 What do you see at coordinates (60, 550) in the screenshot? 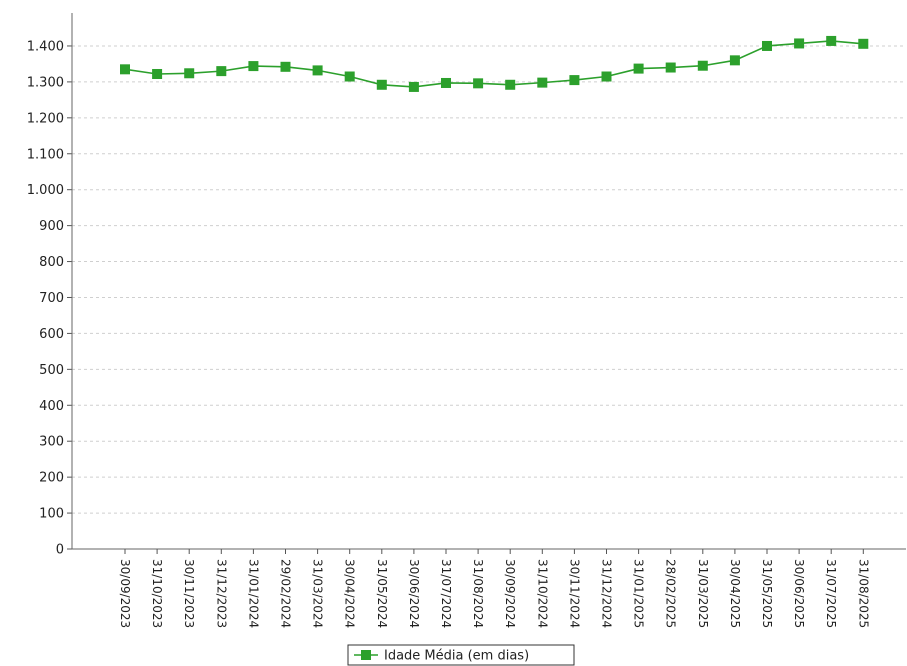
I see `y-tick-label: 0` at bounding box center [60, 550].